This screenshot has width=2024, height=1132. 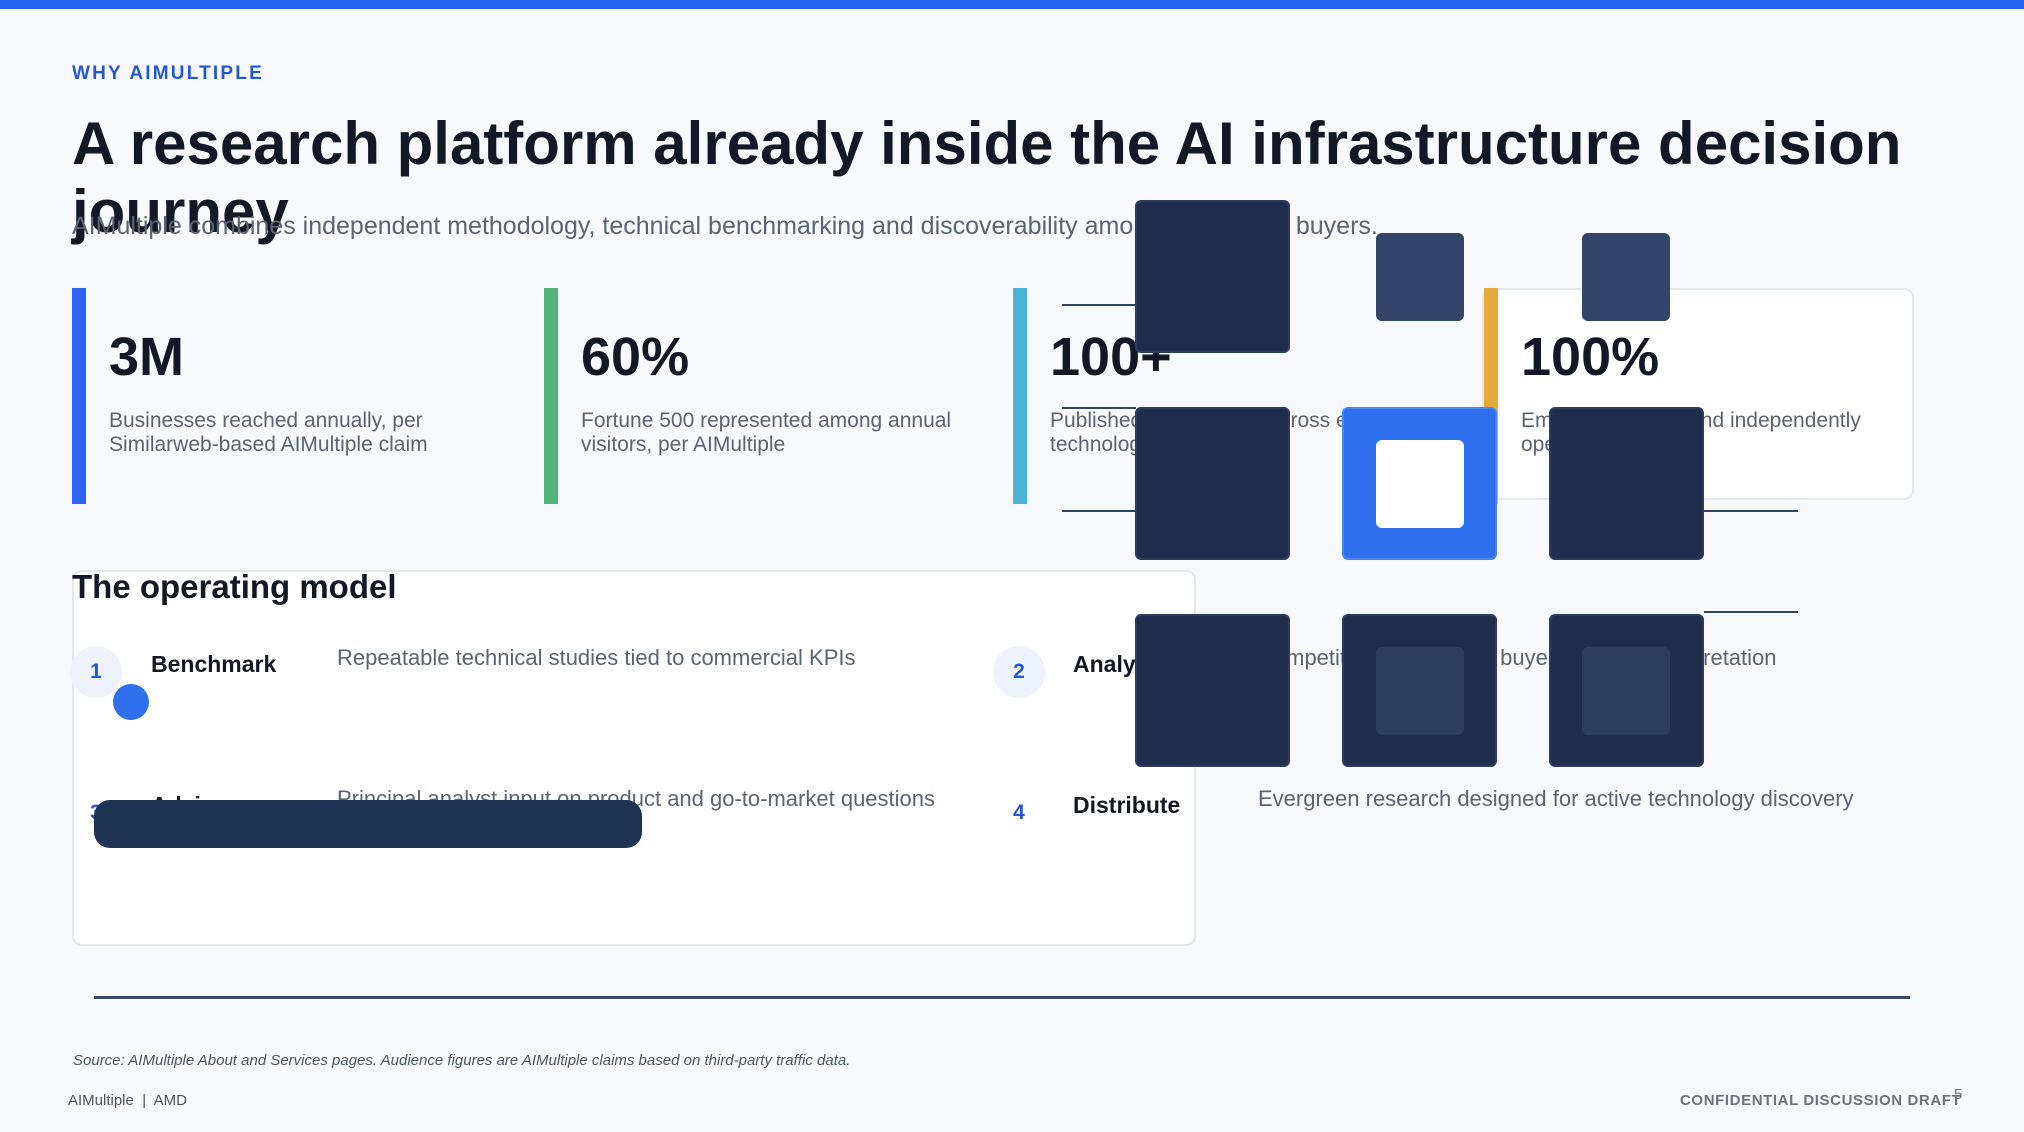 I want to click on top-accent-bar, so click(x=1012, y=4).